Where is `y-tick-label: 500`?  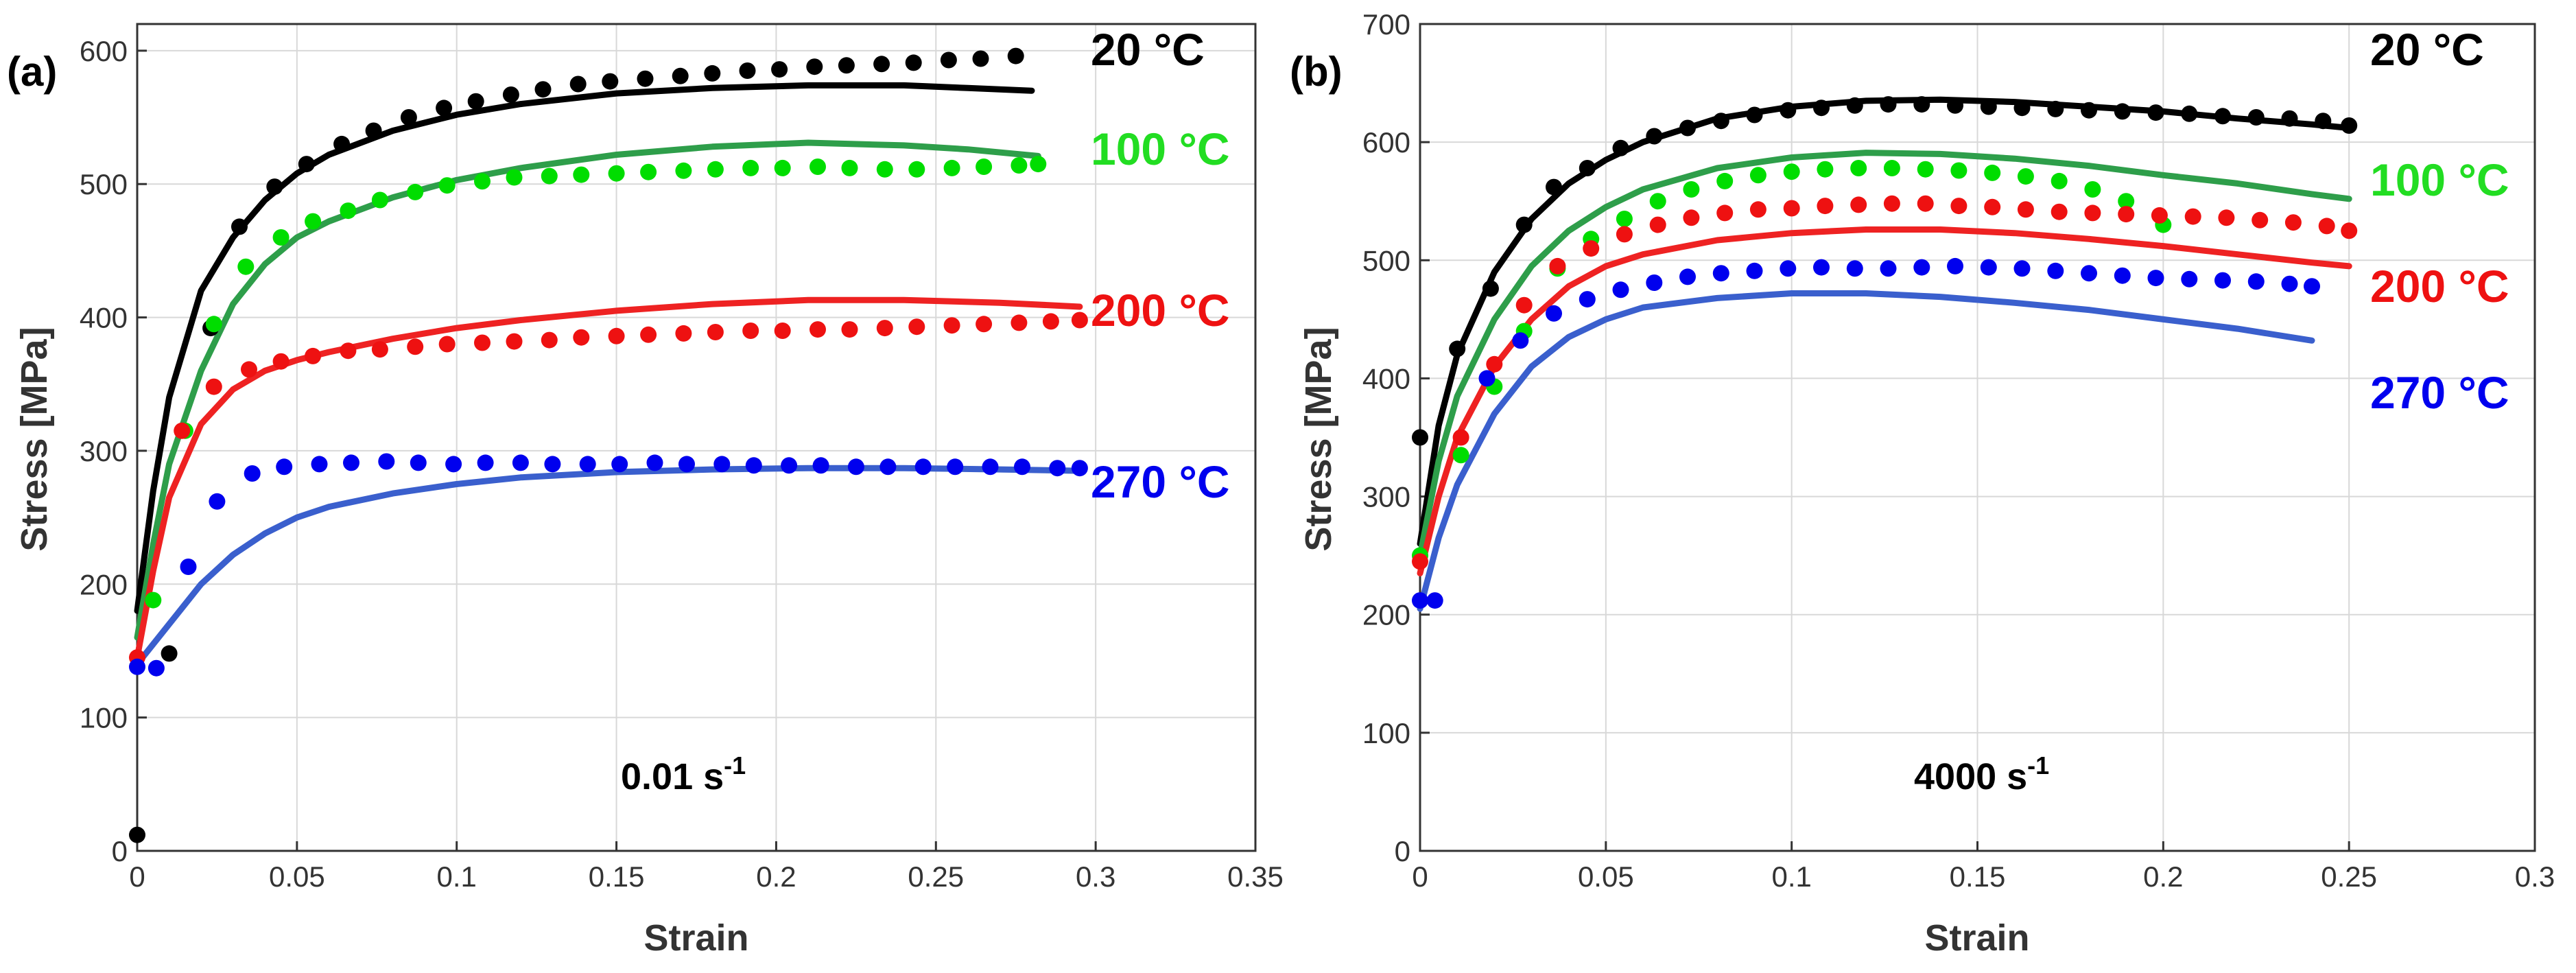
y-tick-label: 500 is located at coordinates (1386, 261).